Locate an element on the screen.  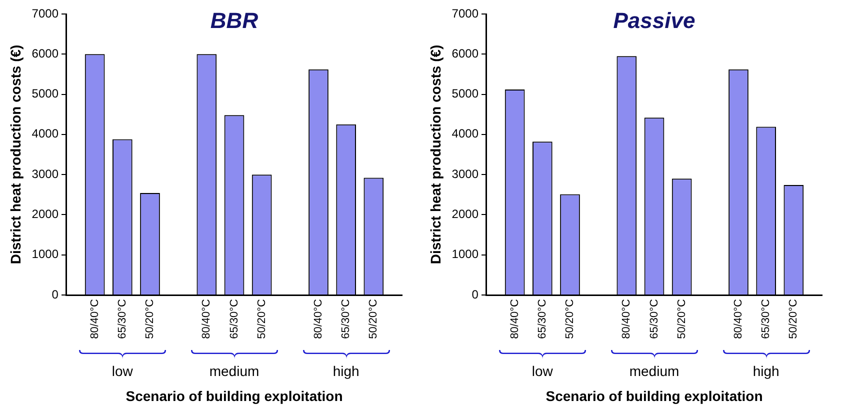
chart-title: BBR is located at coordinates (234, 21).